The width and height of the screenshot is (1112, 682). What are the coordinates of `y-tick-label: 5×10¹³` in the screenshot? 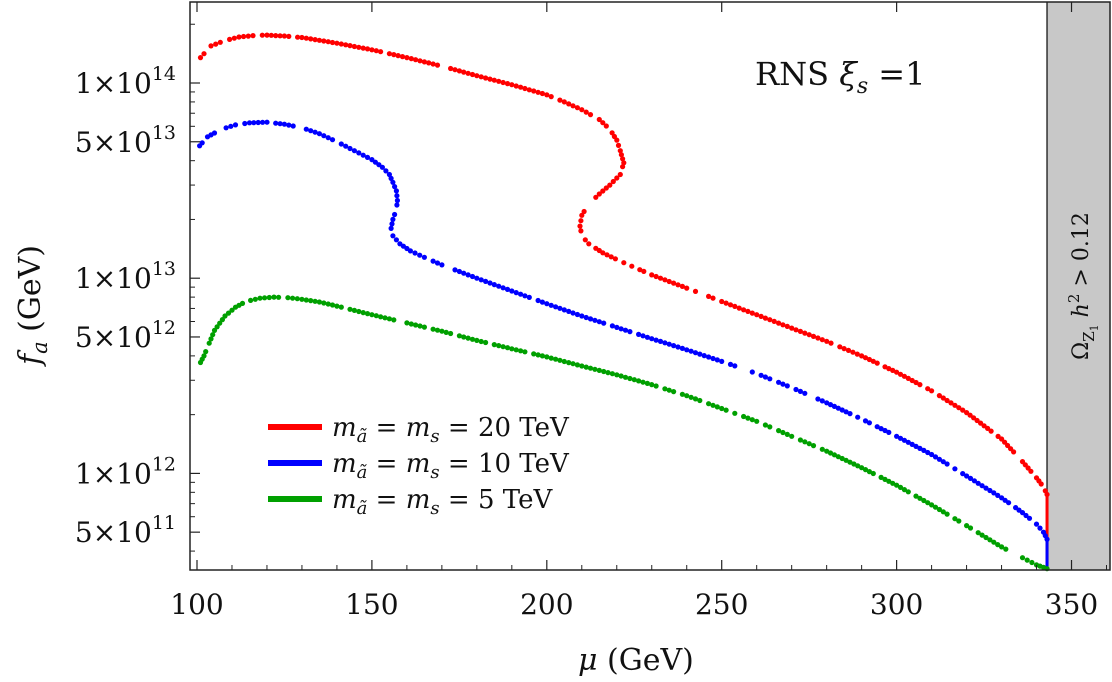 It's located at (125, 140).